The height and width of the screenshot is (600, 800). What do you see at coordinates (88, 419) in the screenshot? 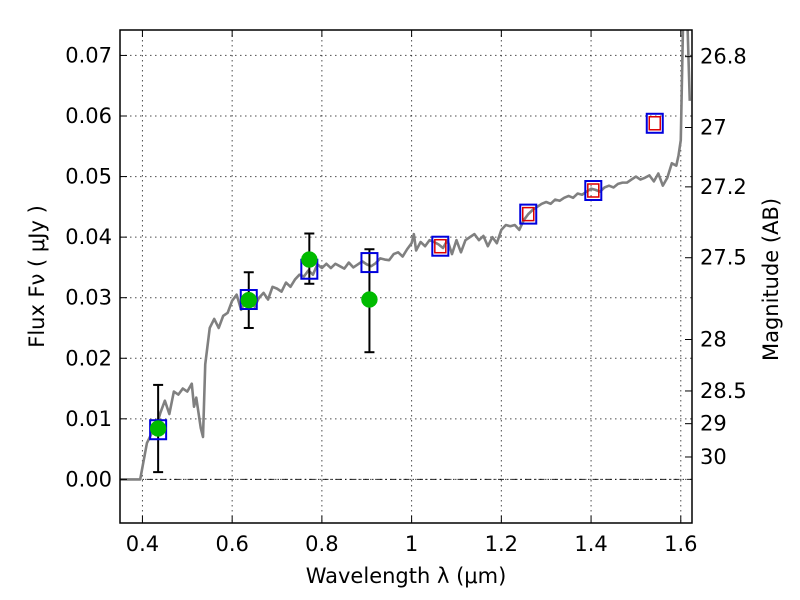
I see `y-tick-label: 0.01` at bounding box center [88, 419].